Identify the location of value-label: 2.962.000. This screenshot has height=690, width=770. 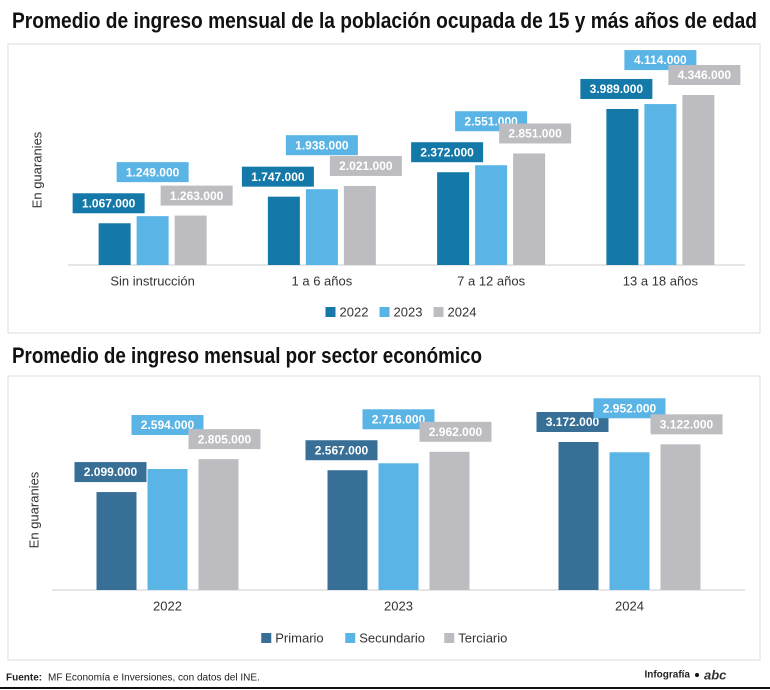
(456, 432).